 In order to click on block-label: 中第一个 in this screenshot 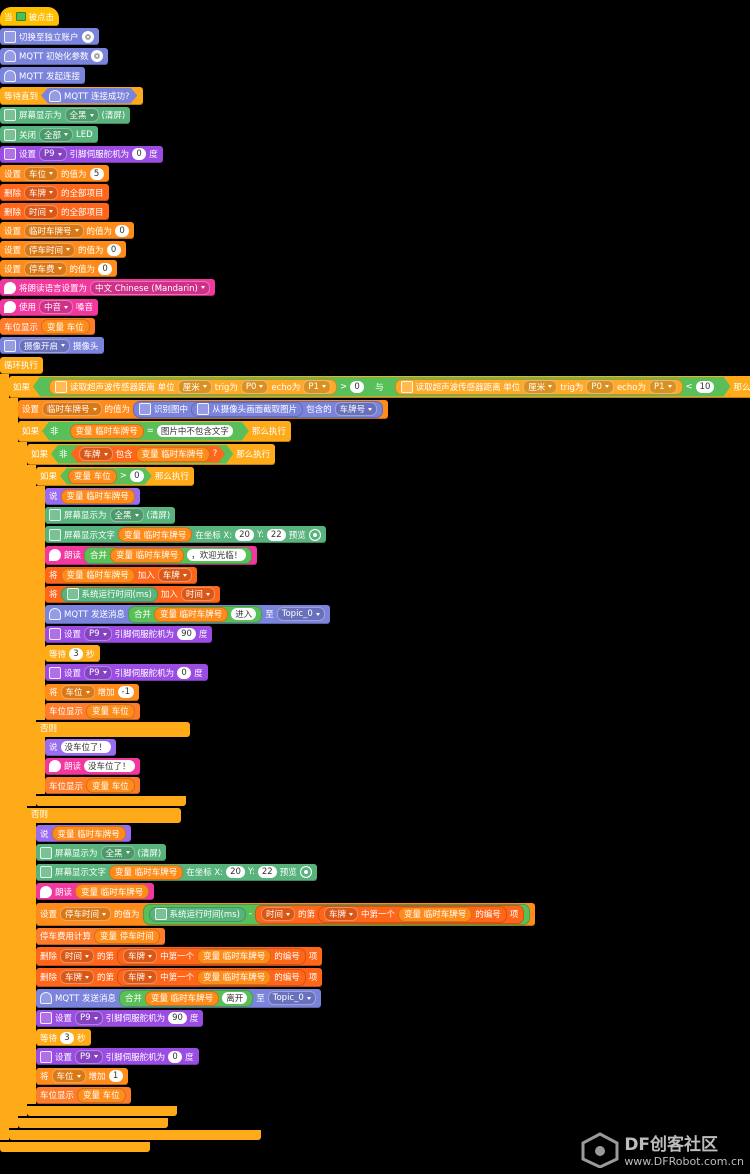, I will do `click(177, 957)`.